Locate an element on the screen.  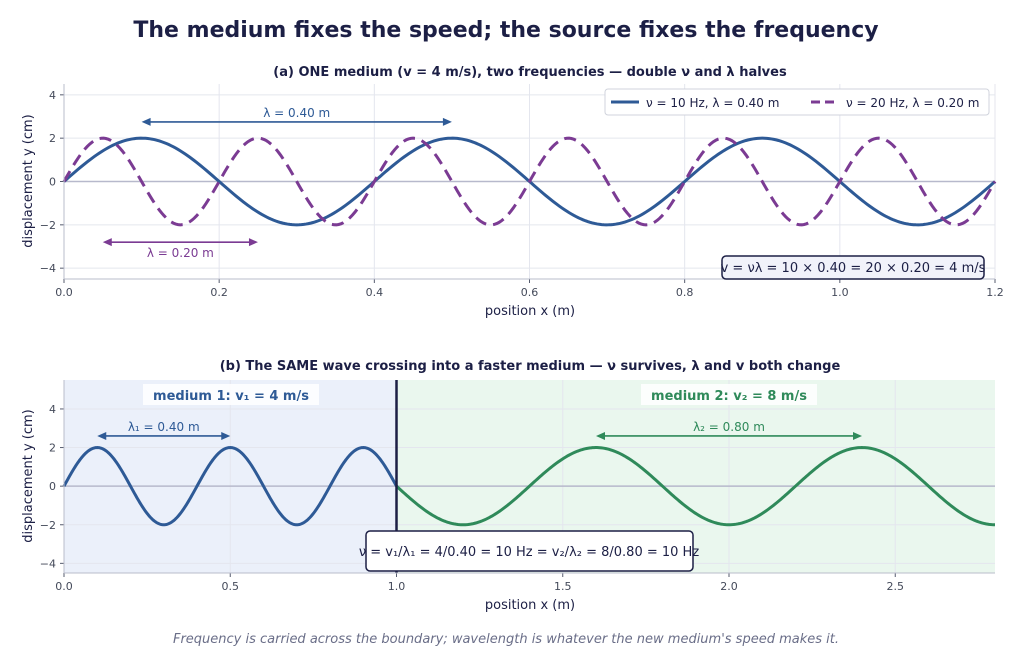
medium-2-label: medium 2: v₂ = 8 m/s is located at coordinates (729, 394).